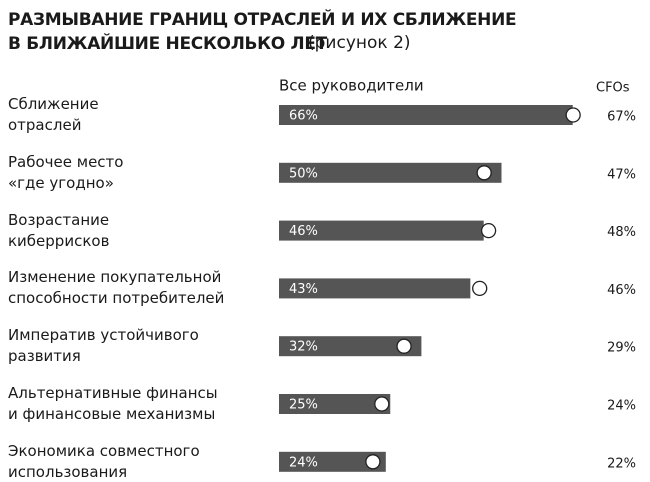 The height and width of the screenshot is (482, 650). I want to click on category-label: Сближение отраслей, so click(53, 114).